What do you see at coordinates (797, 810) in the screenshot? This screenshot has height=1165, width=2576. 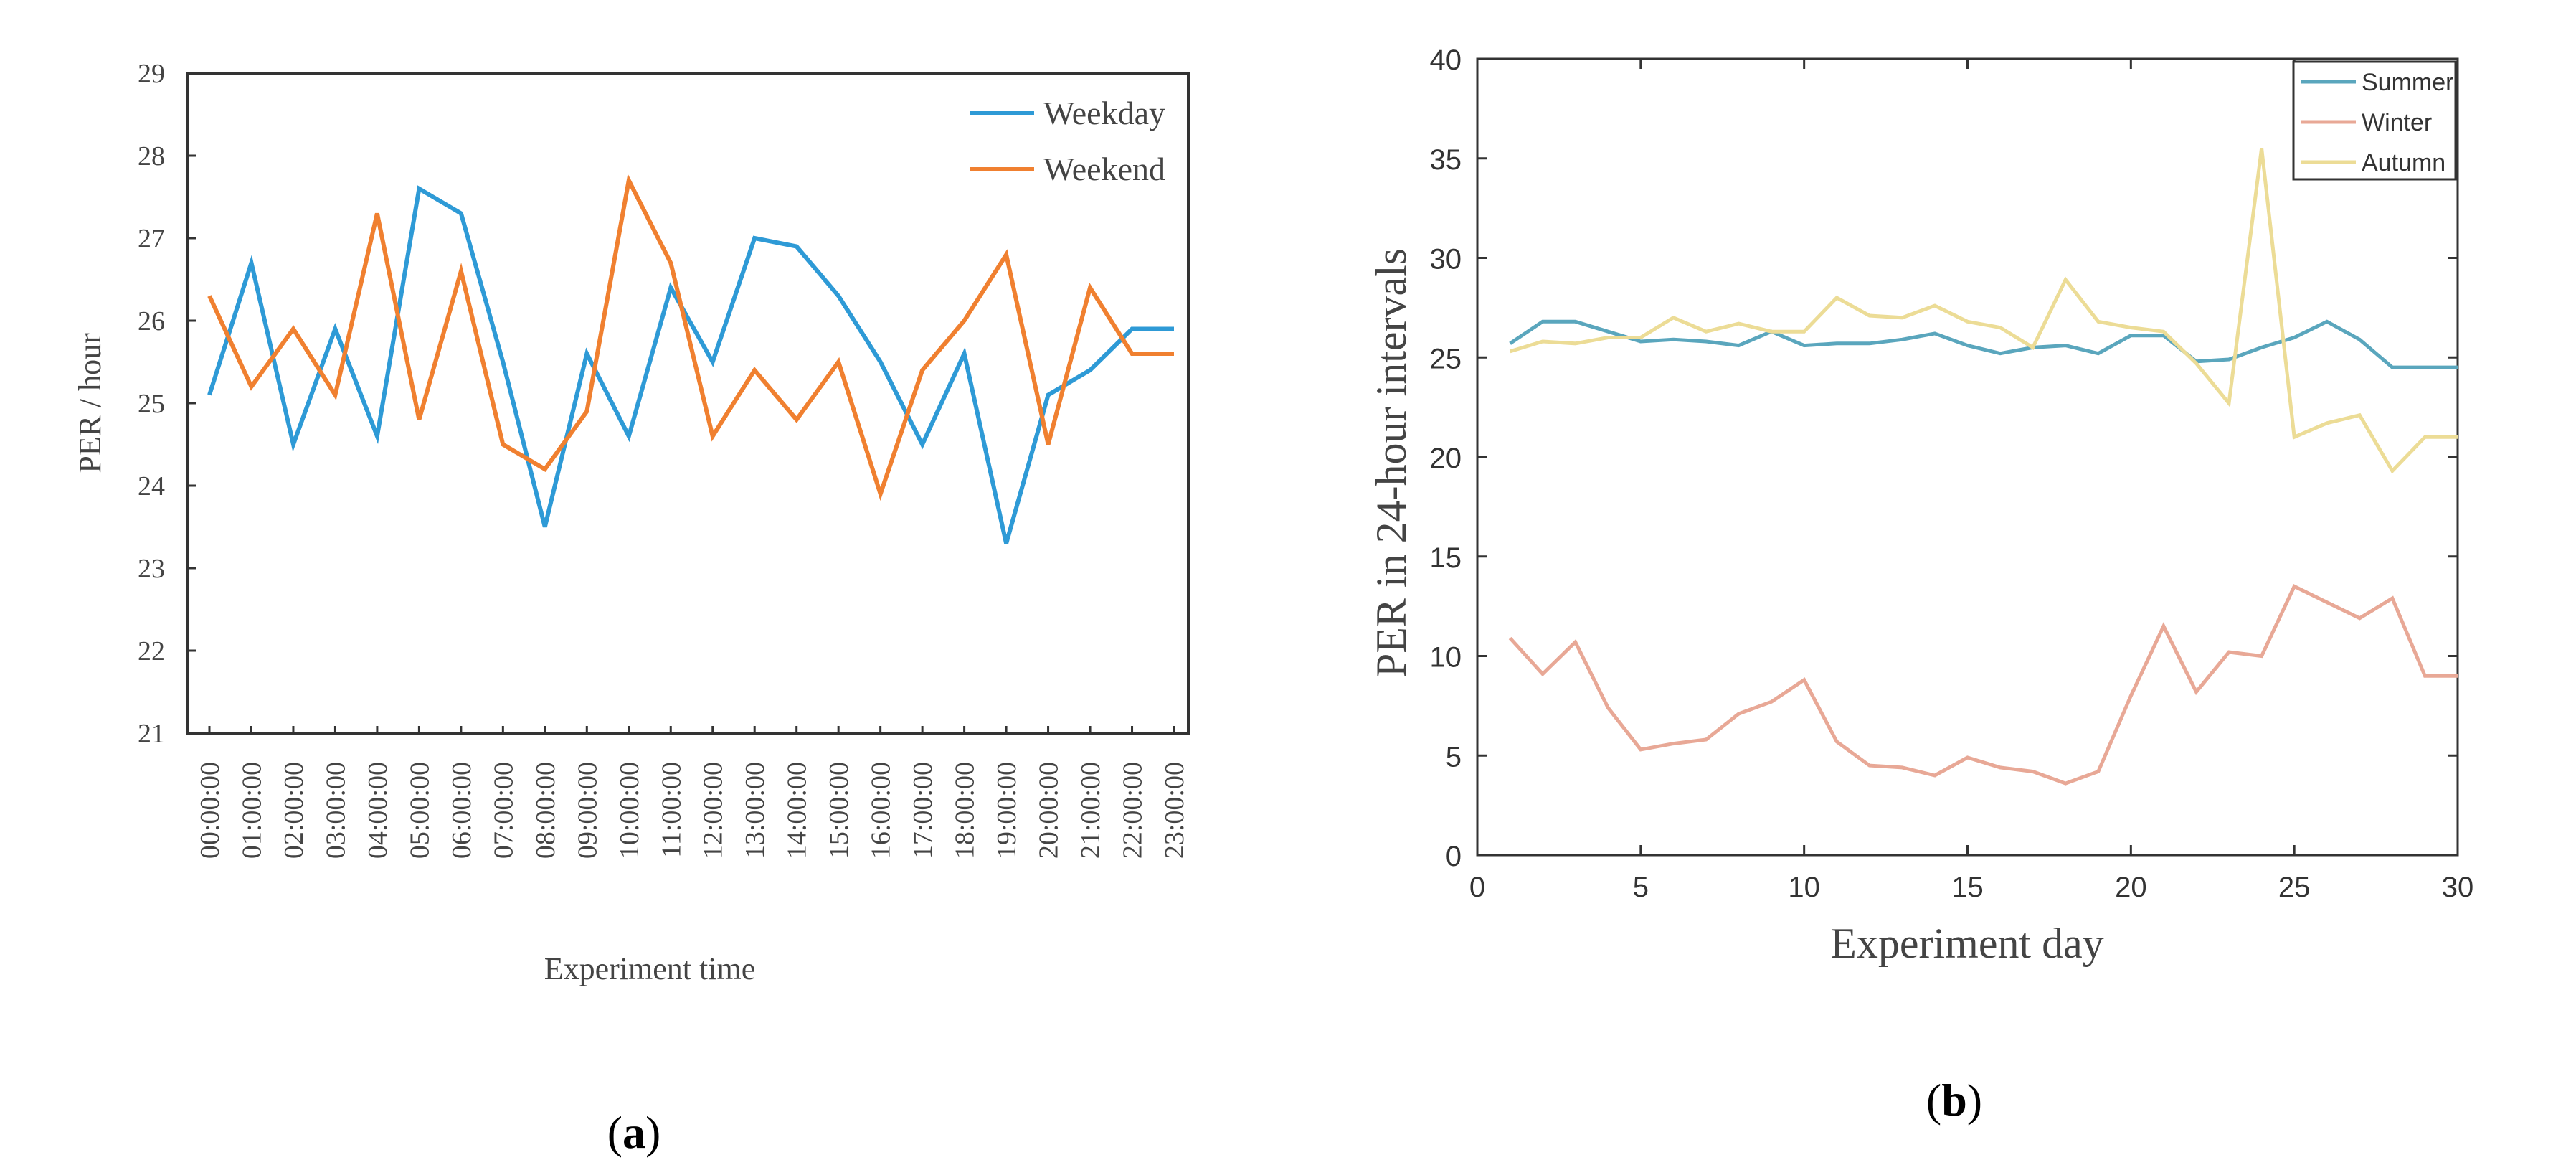 I see `chart-a-x-tick-label: 14:00:00` at bounding box center [797, 810].